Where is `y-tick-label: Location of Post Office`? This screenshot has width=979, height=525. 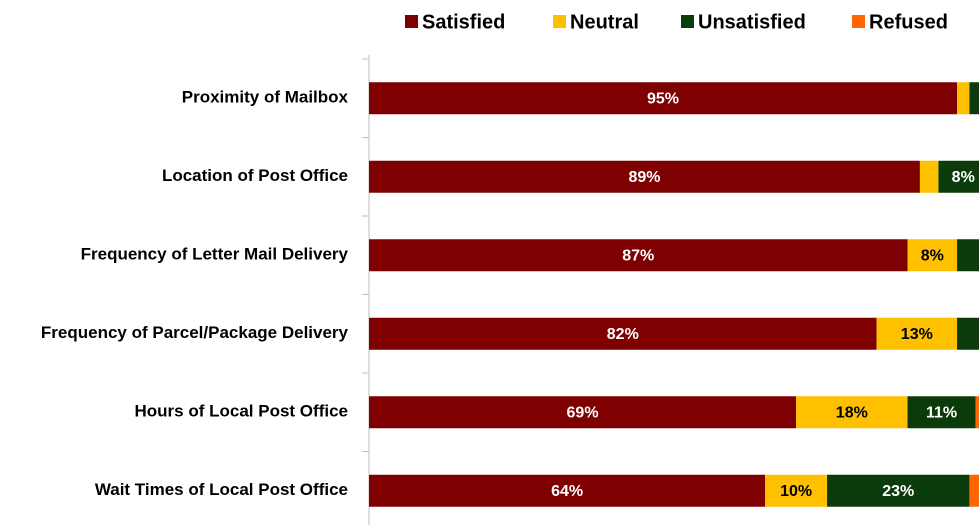 y-tick-label: Location of Post Office is located at coordinates (255, 175).